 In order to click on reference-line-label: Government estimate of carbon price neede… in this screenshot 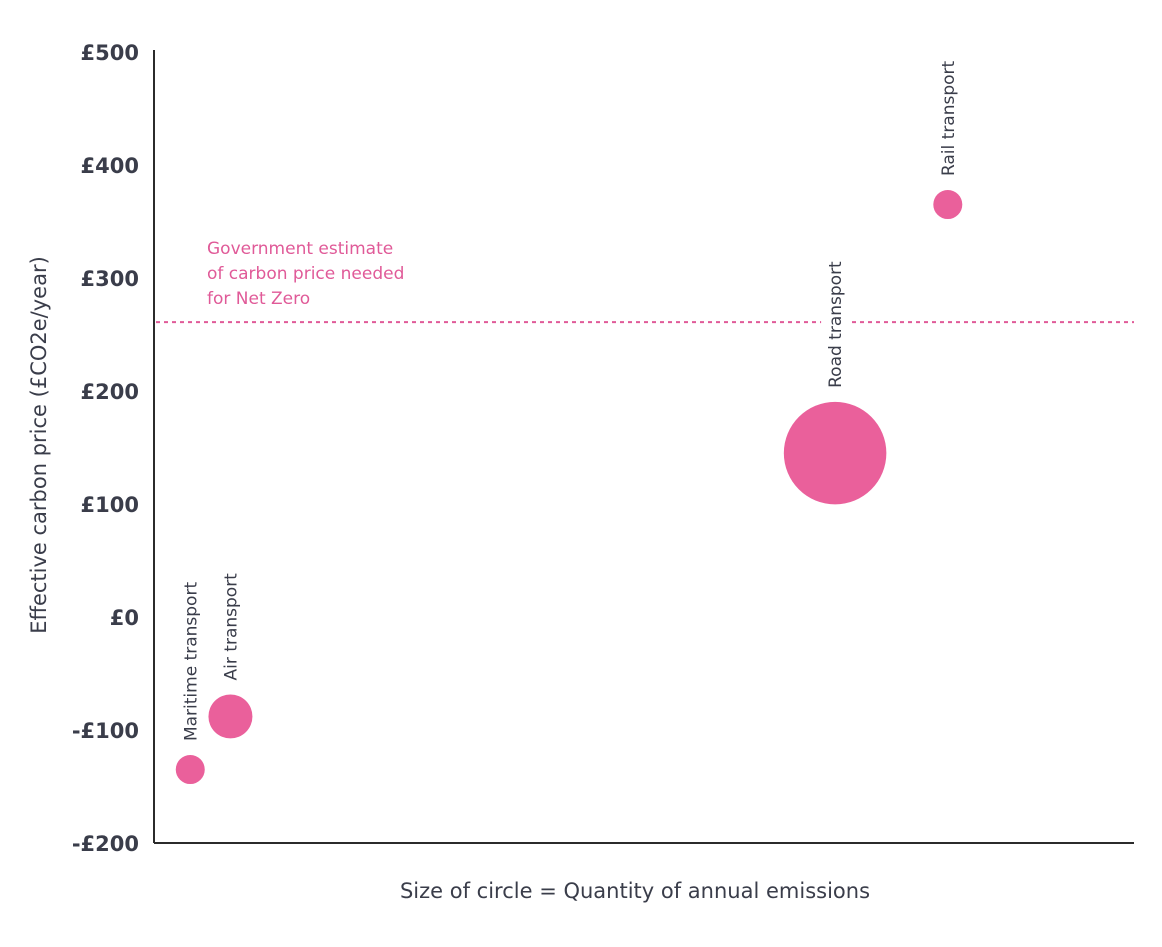, I will do `click(305, 274)`.